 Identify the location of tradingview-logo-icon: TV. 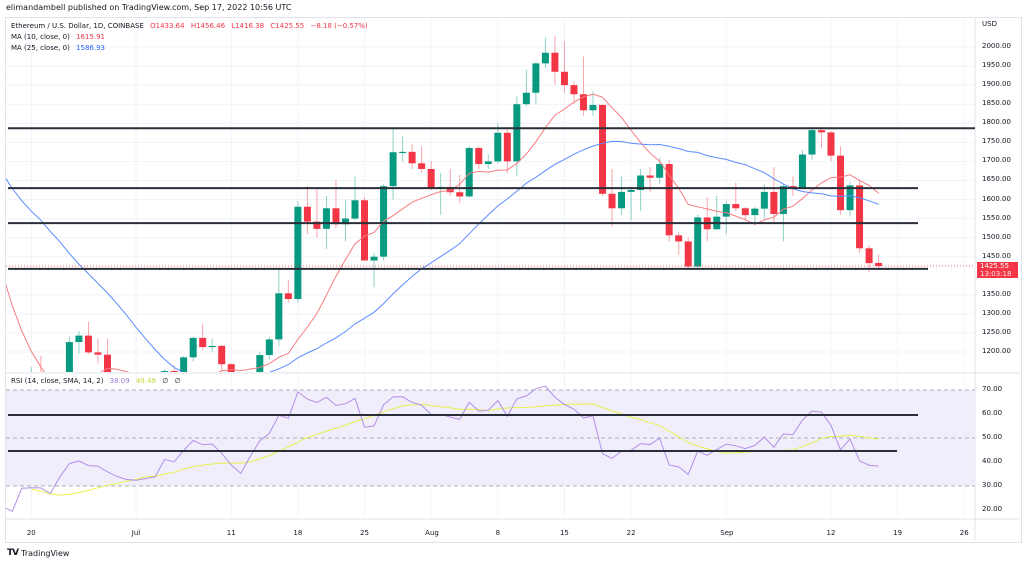
(13, 553).